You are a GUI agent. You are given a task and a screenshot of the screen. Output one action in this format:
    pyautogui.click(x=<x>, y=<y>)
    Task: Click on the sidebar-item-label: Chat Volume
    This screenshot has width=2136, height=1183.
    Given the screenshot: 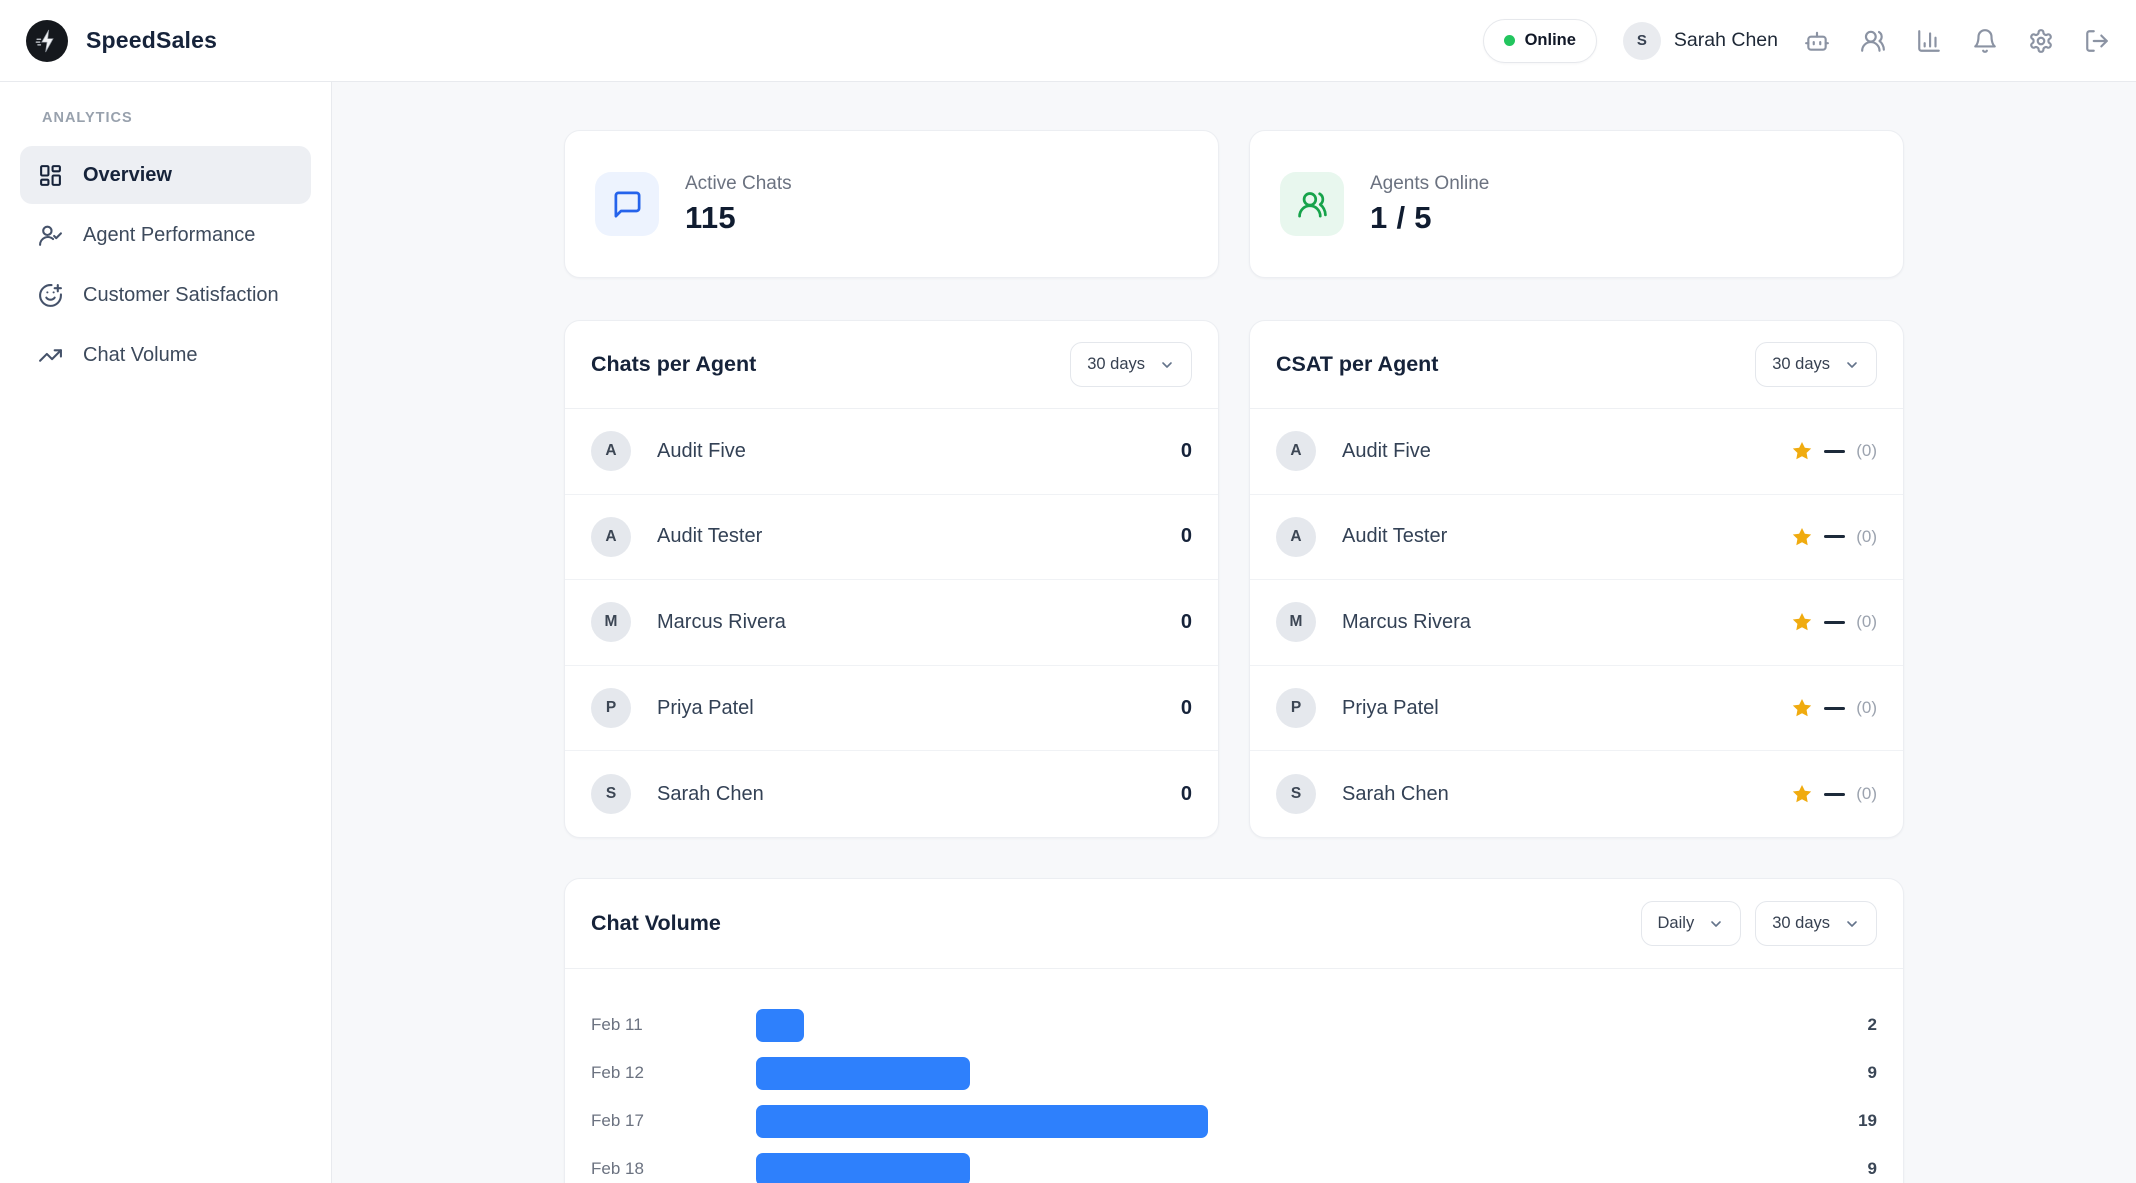 What is the action you would take?
    pyautogui.click(x=140, y=354)
    